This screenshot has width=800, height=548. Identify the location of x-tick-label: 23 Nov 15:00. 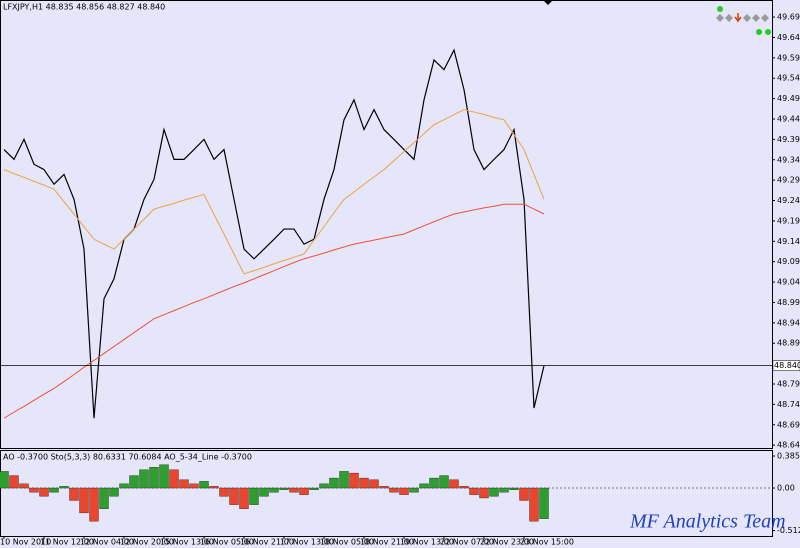
(547, 542).